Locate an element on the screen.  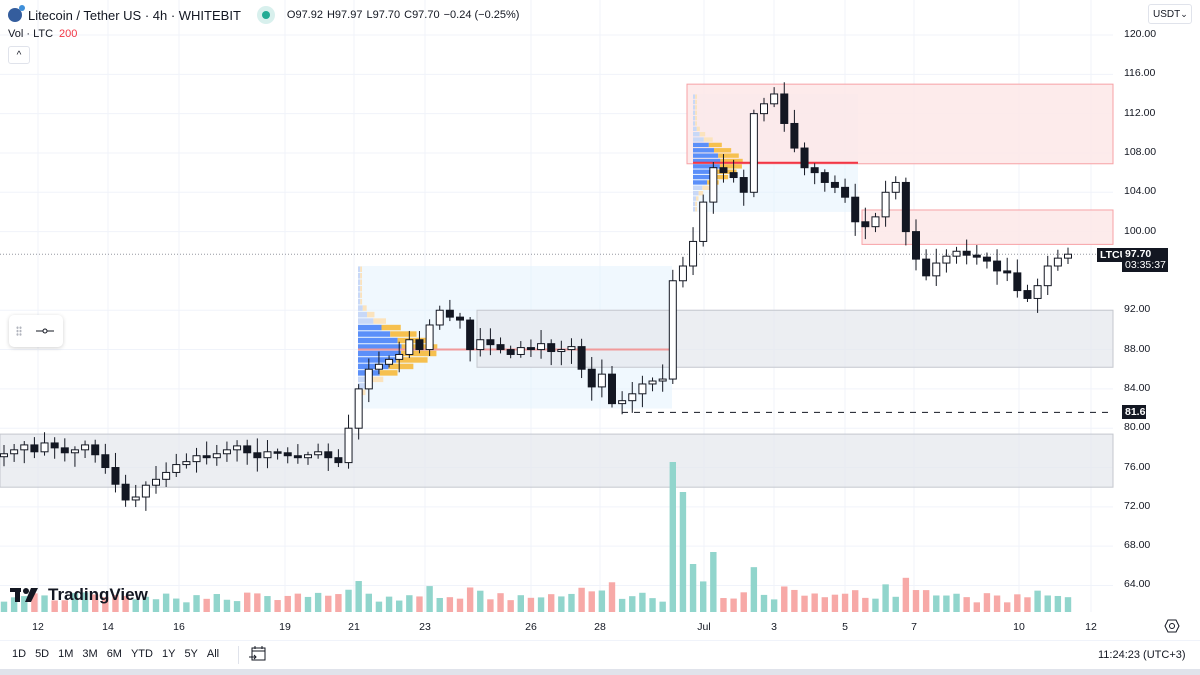
range-button-all: All is located at coordinates (213, 654).